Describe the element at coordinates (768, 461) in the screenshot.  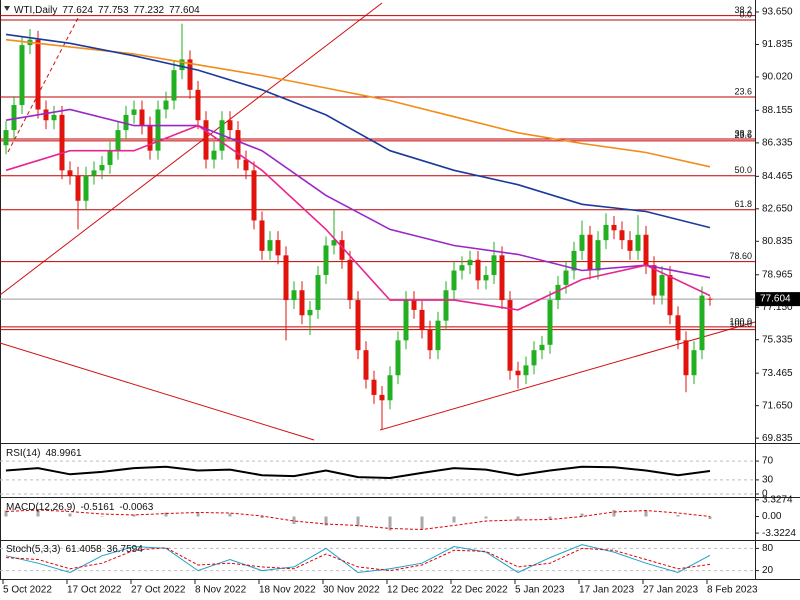
I see `y-tick-label: 70` at that location.